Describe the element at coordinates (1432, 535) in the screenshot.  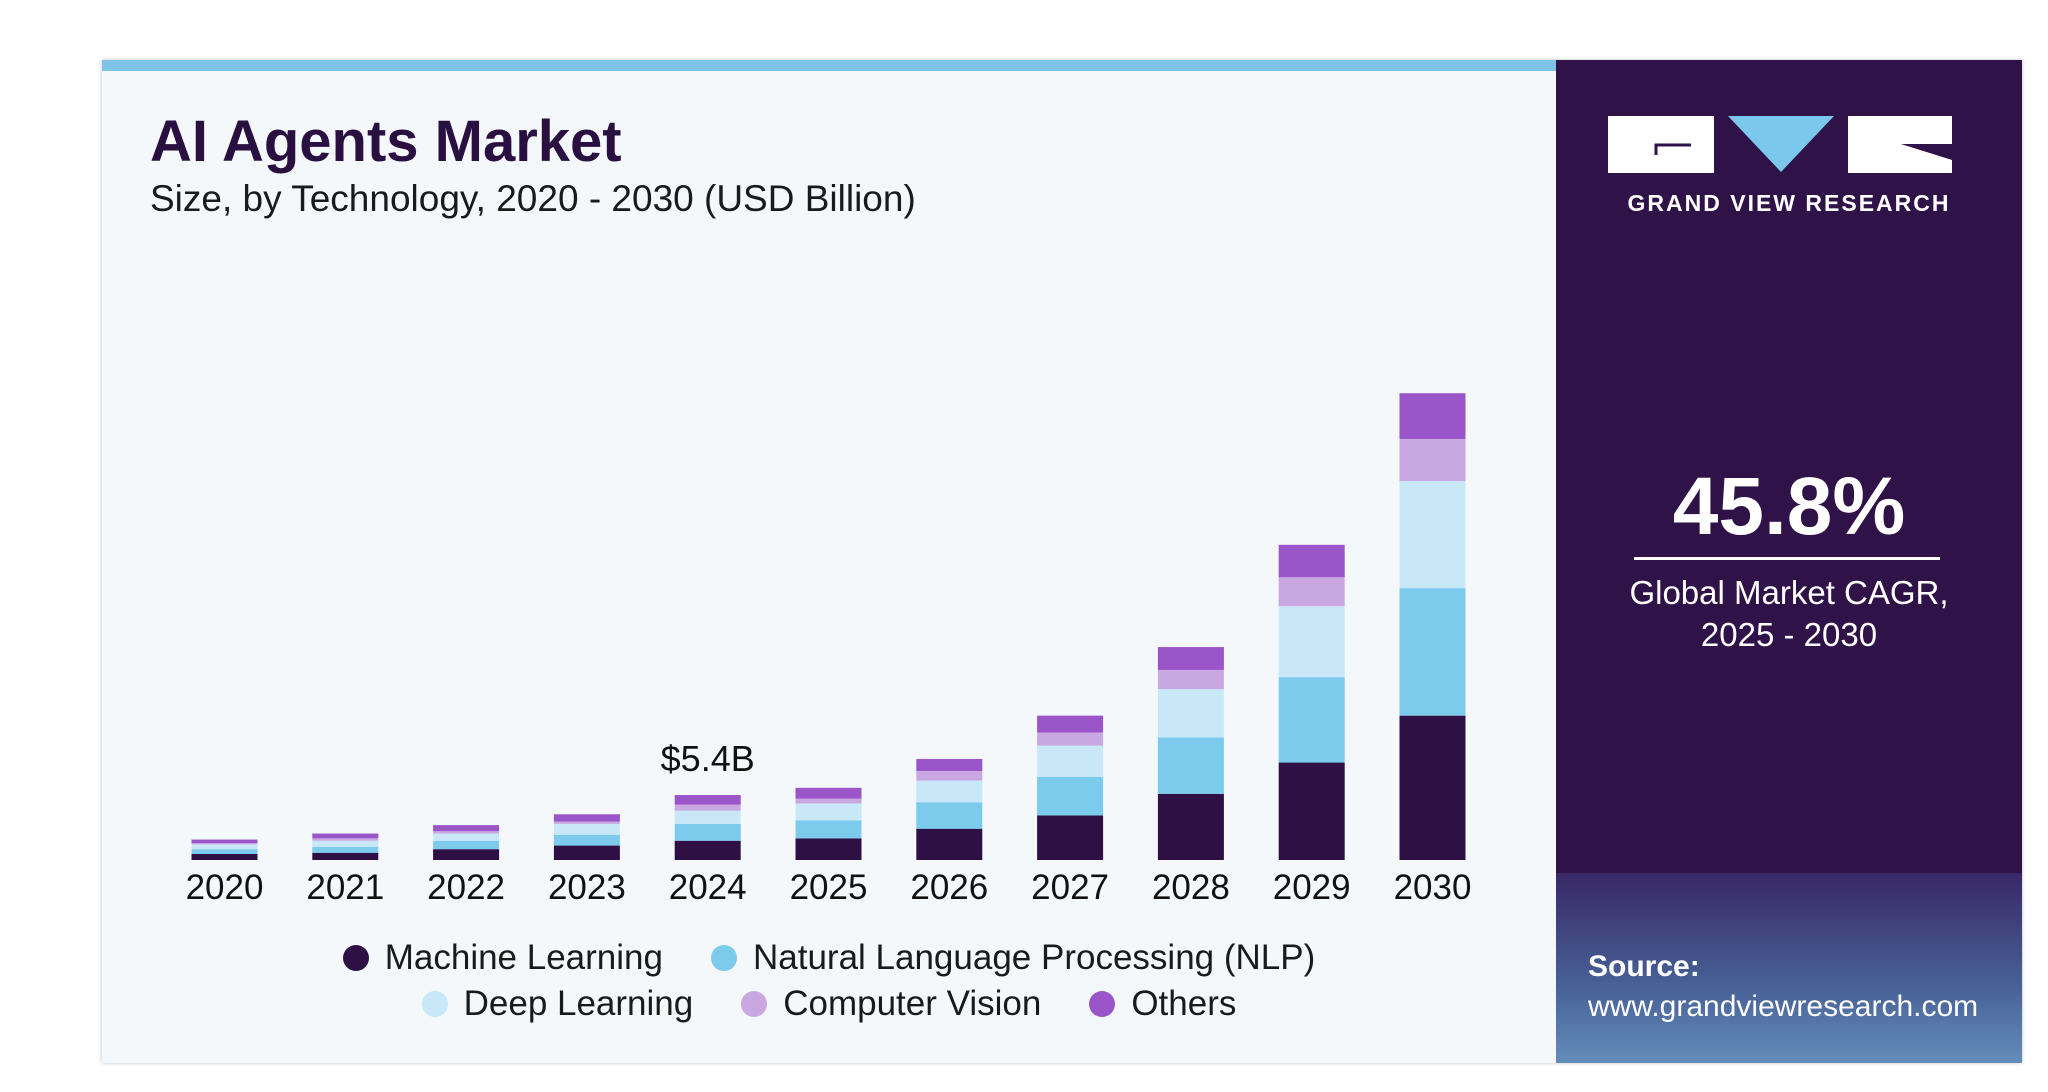
I see `bar-segment-deep-learning-2030` at that location.